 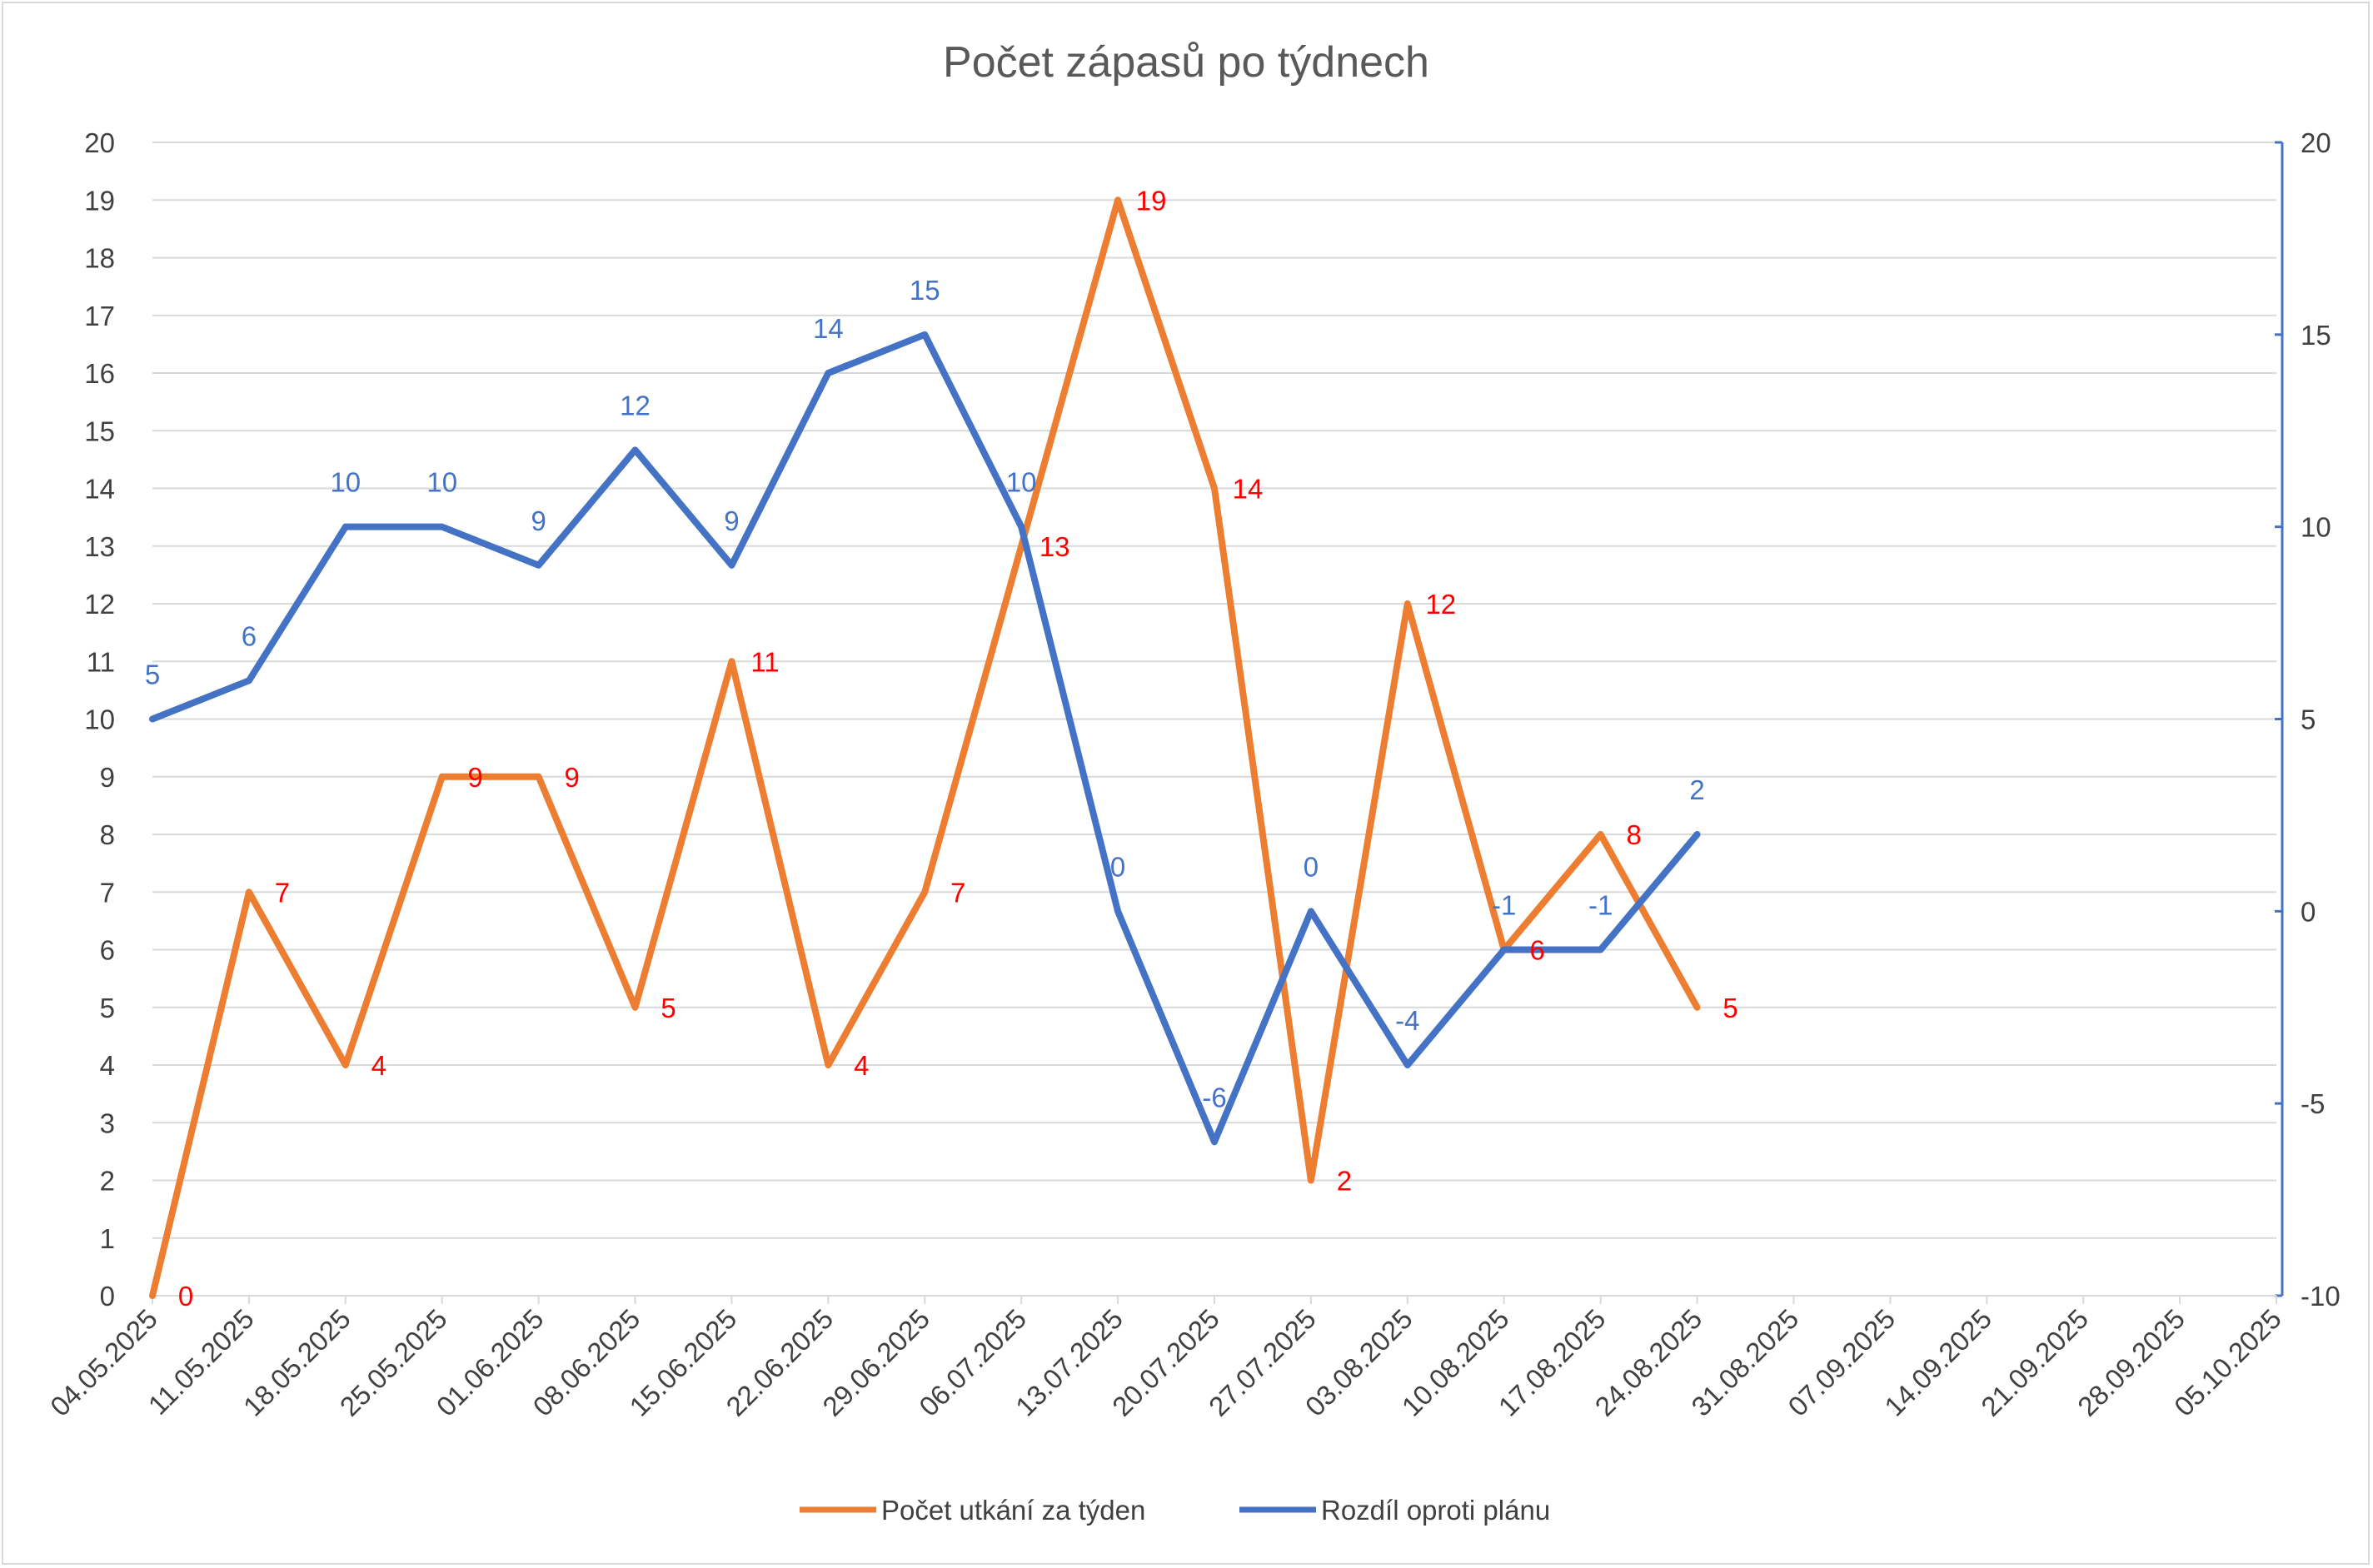 I want to click on data-label-orange: 0, so click(x=185, y=1297).